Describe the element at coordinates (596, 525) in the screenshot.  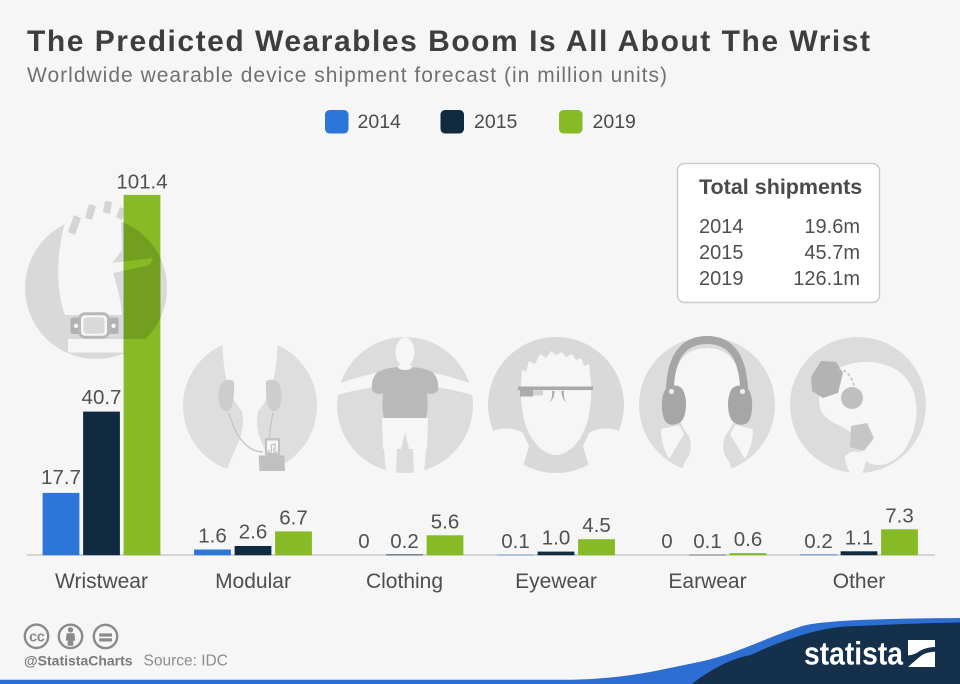
I see `svg-text: 4.5` at that location.